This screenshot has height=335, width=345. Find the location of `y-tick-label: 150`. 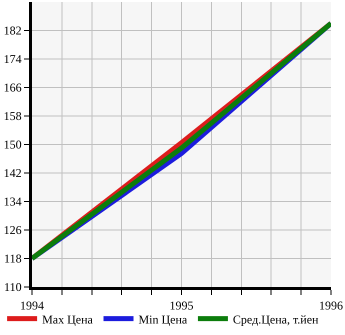

y-tick-label: 150 is located at coordinates (13, 145).